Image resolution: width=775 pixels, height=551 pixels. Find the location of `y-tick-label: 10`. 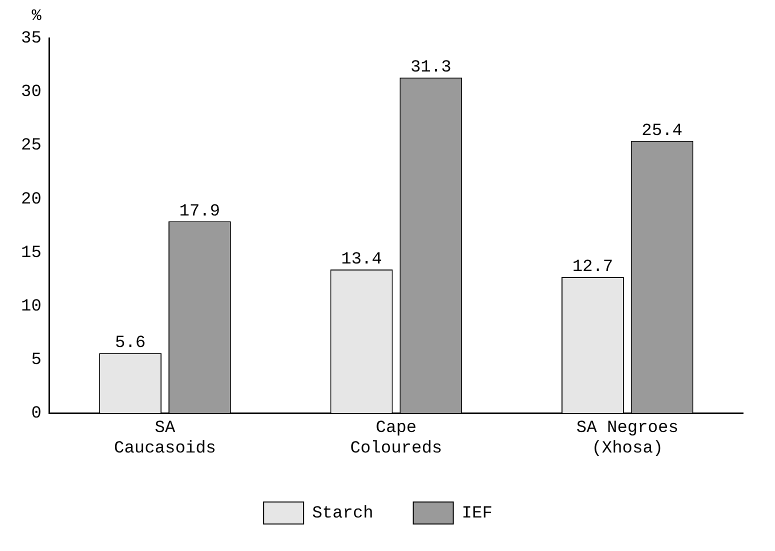

y-tick-label: 10 is located at coordinates (31, 307).